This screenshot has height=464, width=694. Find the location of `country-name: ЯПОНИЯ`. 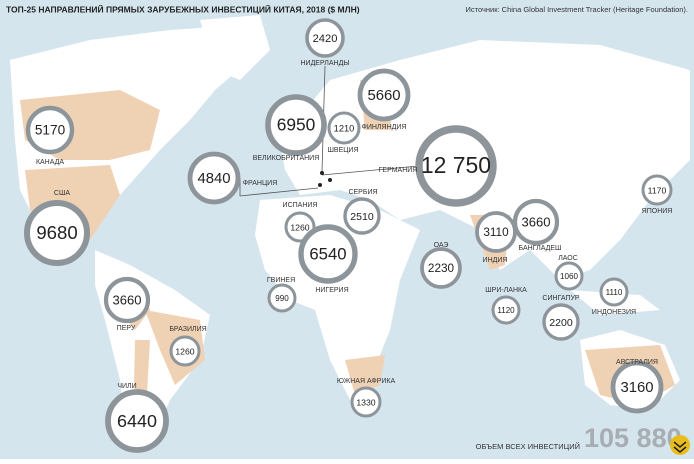

country-name: ЯПОНИЯ is located at coordinates (657, 211).